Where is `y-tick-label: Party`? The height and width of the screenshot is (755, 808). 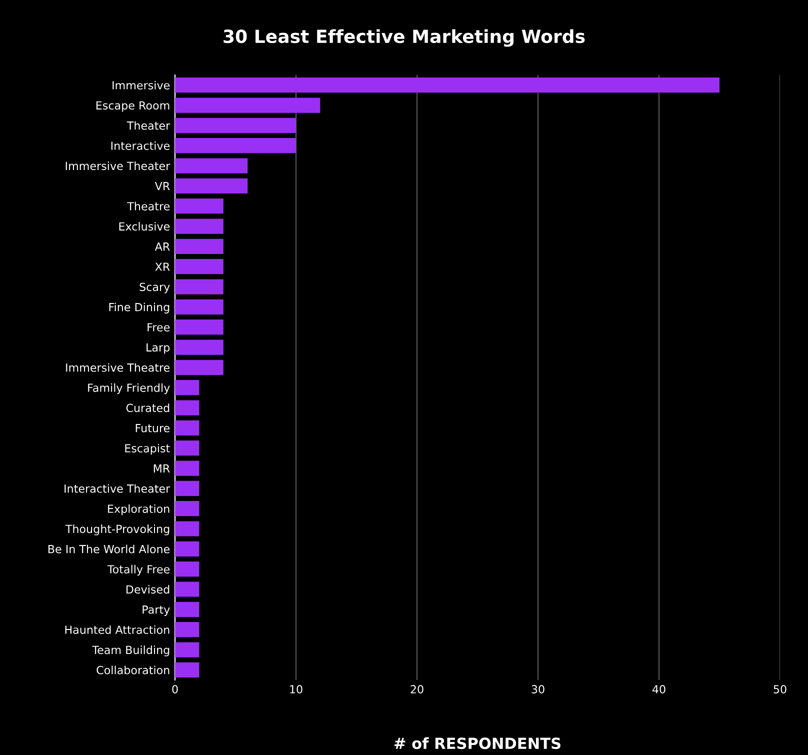
y-tick-label: Party is located at coordinates (156, 611).